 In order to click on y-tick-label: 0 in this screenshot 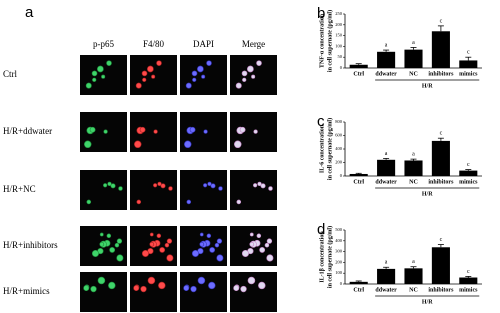, I will do `click(341, 175)`.